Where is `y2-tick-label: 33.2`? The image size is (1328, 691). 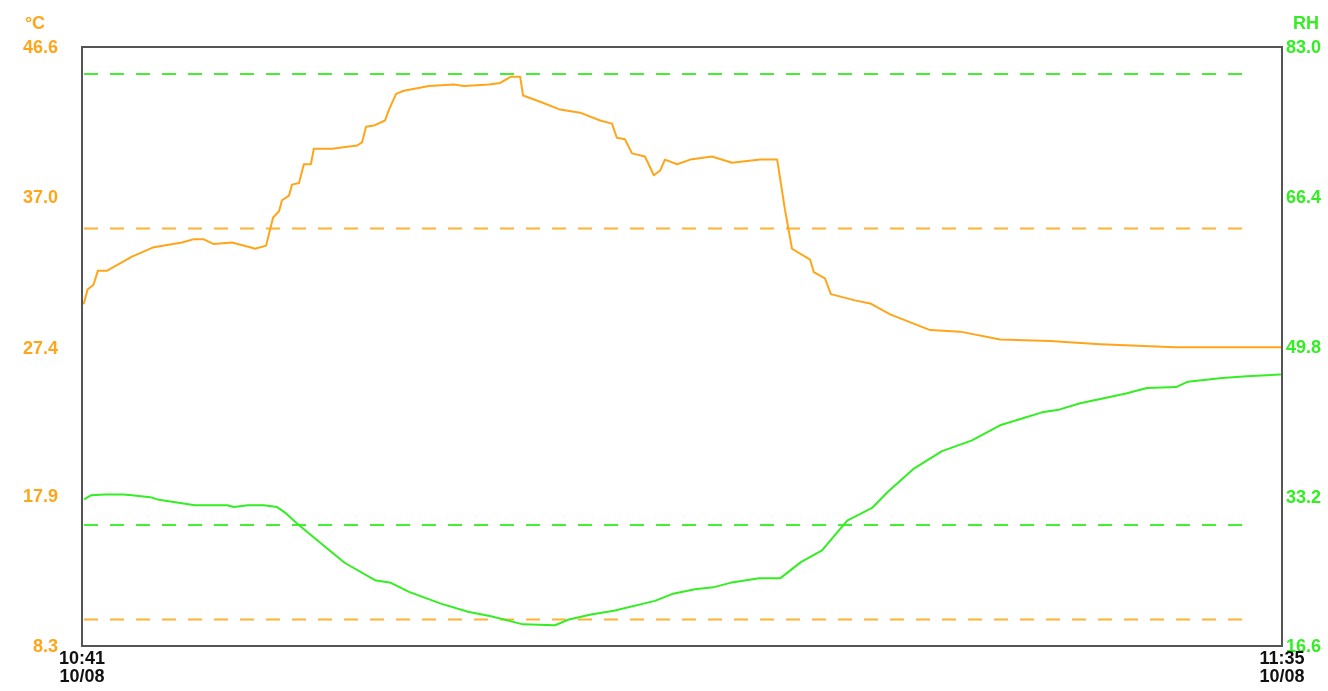
y2-tick-label: 33.2 is located at coordinates (1304, 496).